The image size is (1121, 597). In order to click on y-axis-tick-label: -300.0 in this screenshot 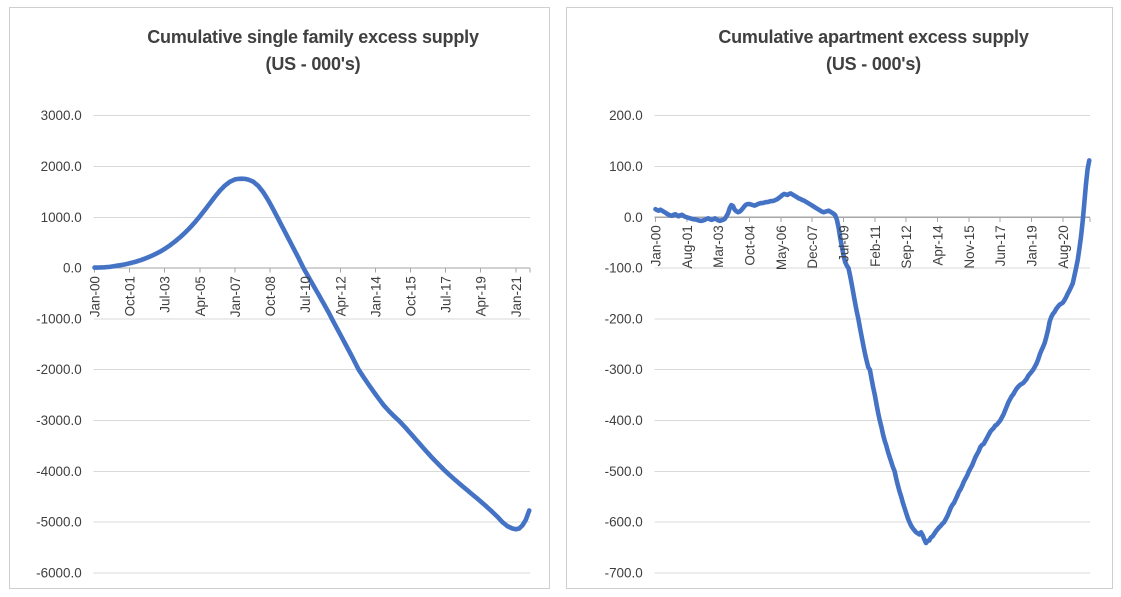, I will do `click(624, 369)`.